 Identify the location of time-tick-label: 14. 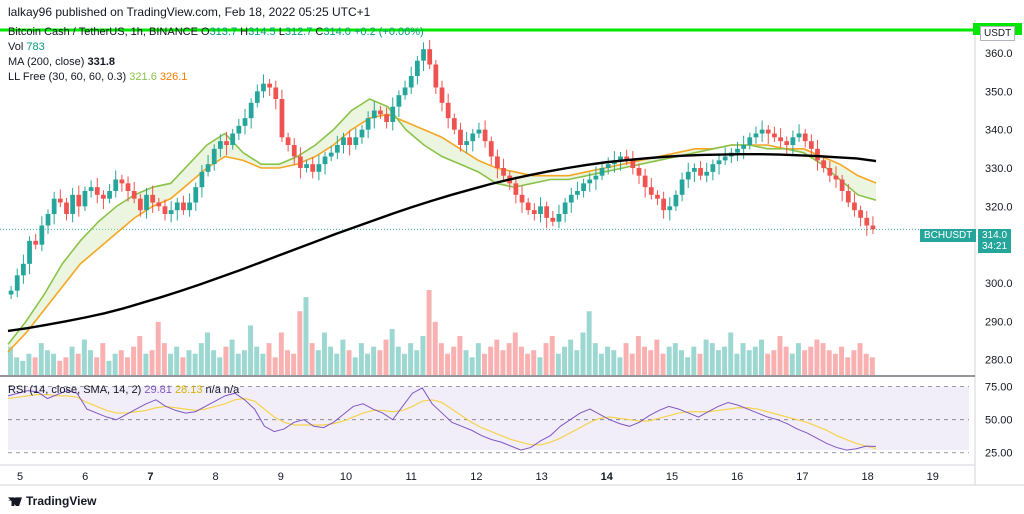
(607, 477).